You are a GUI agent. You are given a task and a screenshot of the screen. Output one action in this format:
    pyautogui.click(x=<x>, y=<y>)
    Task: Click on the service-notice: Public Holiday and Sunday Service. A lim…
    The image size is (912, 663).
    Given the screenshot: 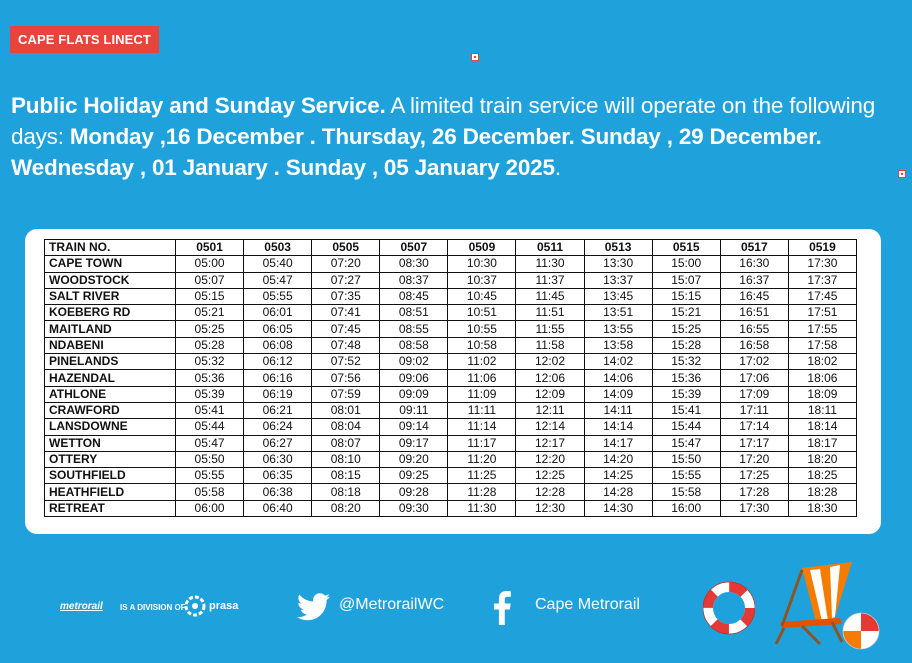 What is the action you would take?
    pyautogui.click(x=456, y=136)
    